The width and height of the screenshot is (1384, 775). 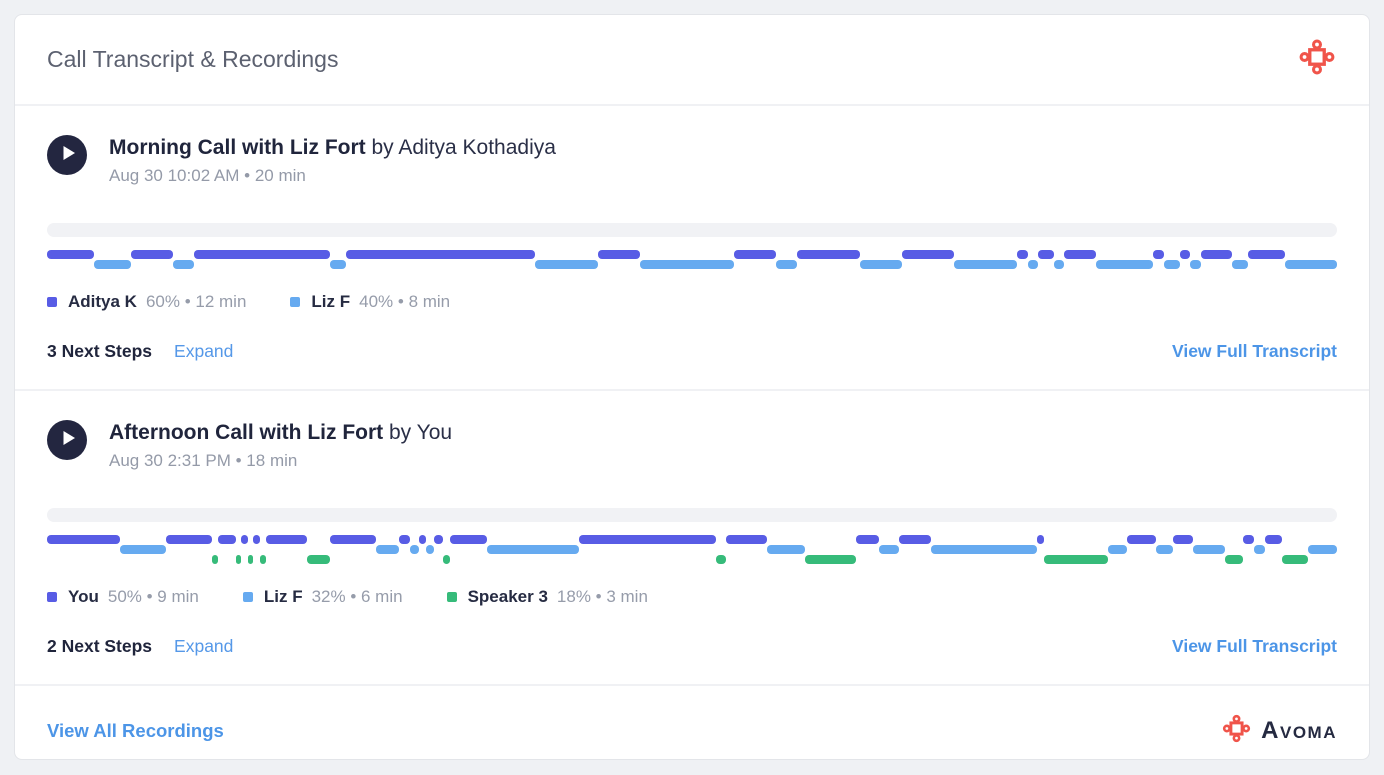 I want to click on recording-title: Afternoon Call with Liz Fort, so click(x=246, y=432).